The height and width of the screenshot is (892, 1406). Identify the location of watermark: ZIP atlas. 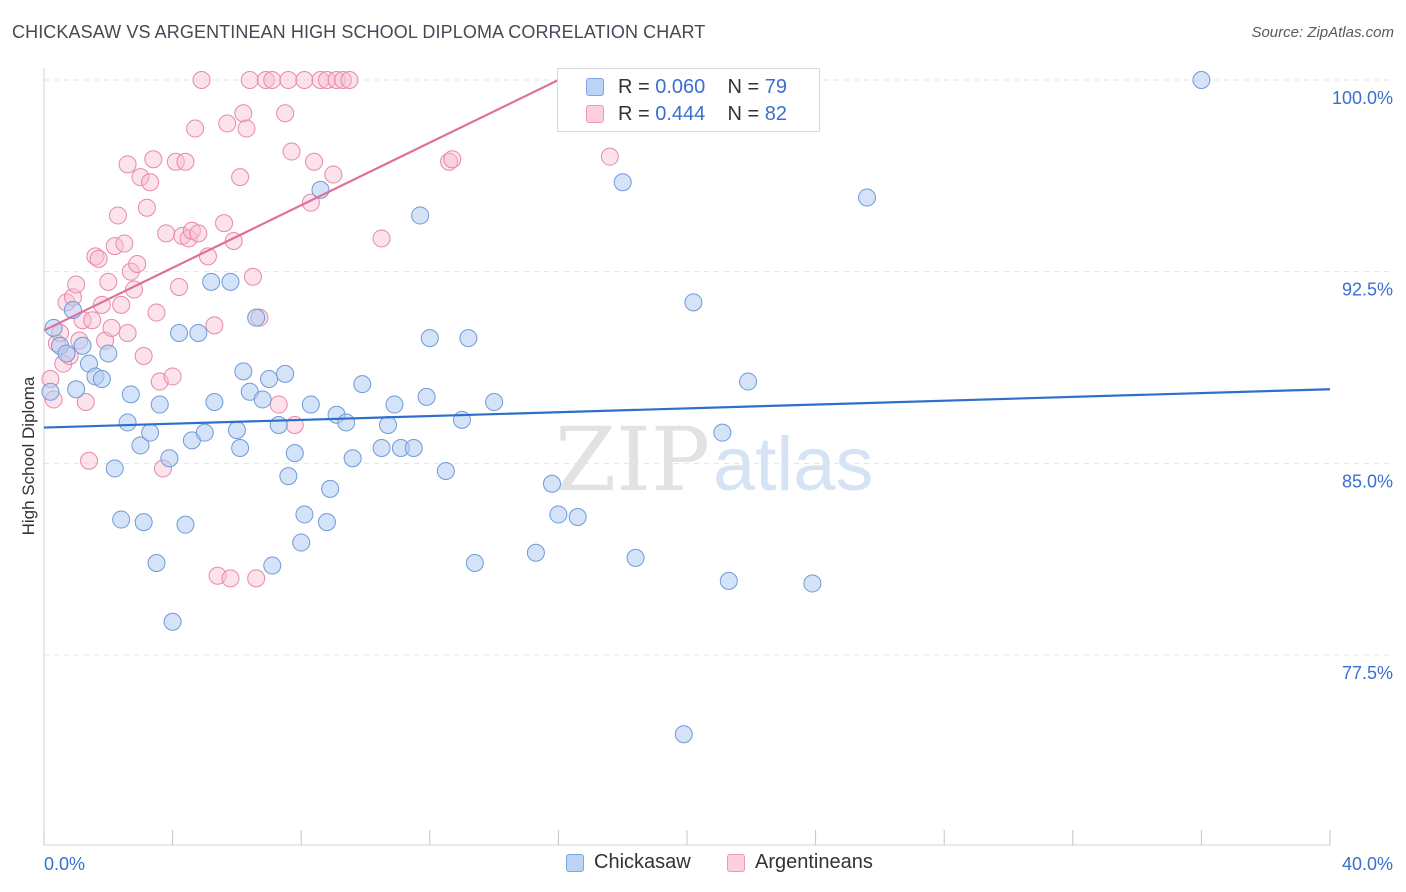
(714, 459).